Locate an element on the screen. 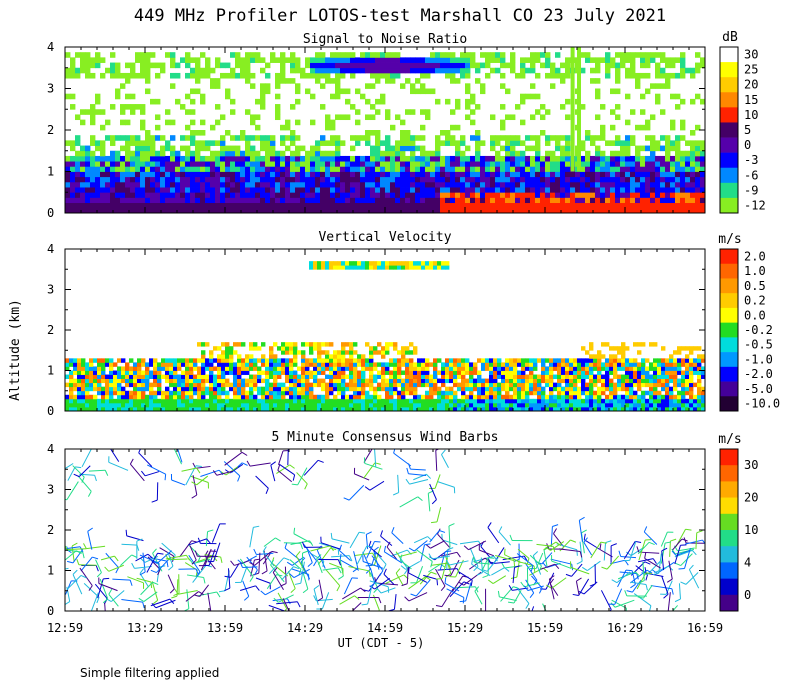 The image size is (800, 700). colorbar-label: 20 is located at coordinates (751, 498).